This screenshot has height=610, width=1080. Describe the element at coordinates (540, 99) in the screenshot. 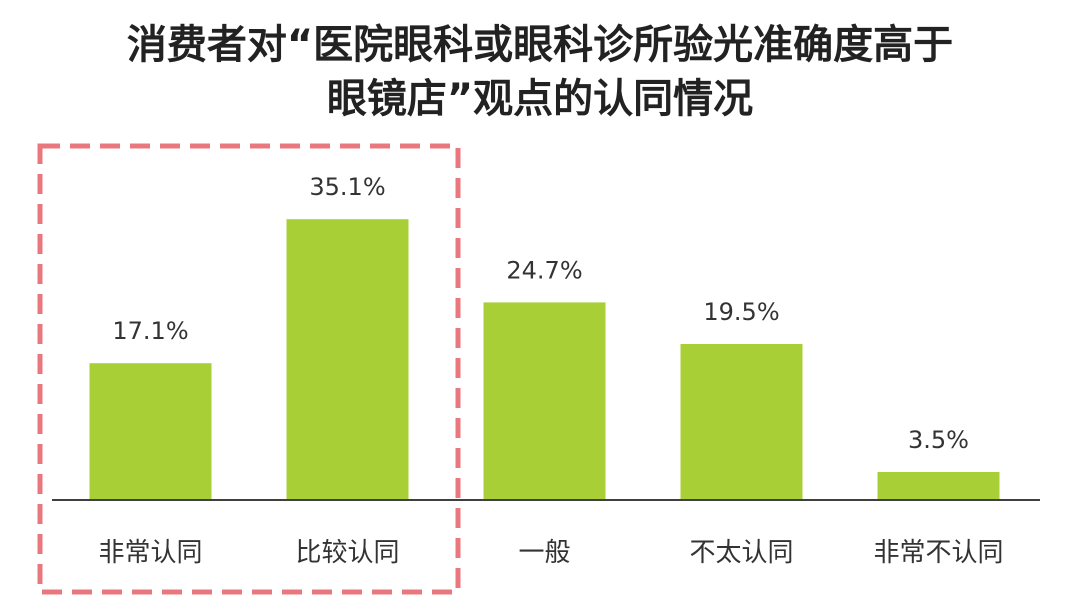

I see `chart-title-line-2: 眼镜店”观点的认同情况` at that location.